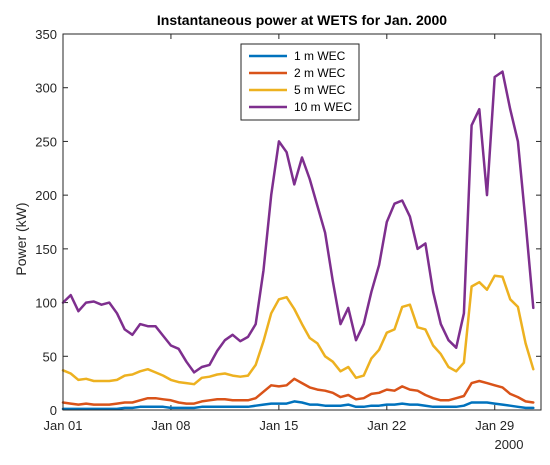 The image size is (550, 465). What do you see at coordinates (509, 444) in the screenshot?
I see `x-axis-year-label: 2000` at bounding box center [509, 444].